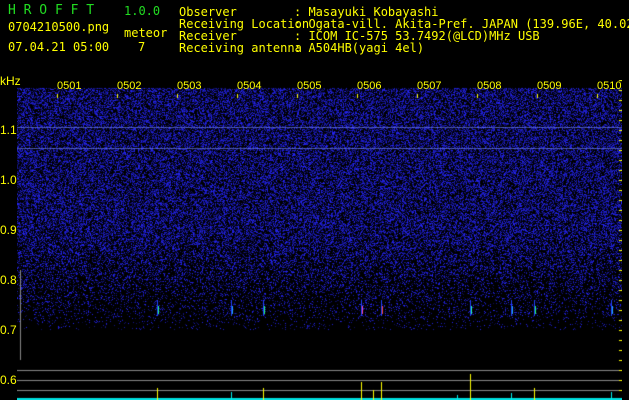  I want to click on x-tick-label: 0509, so click(549, 86).